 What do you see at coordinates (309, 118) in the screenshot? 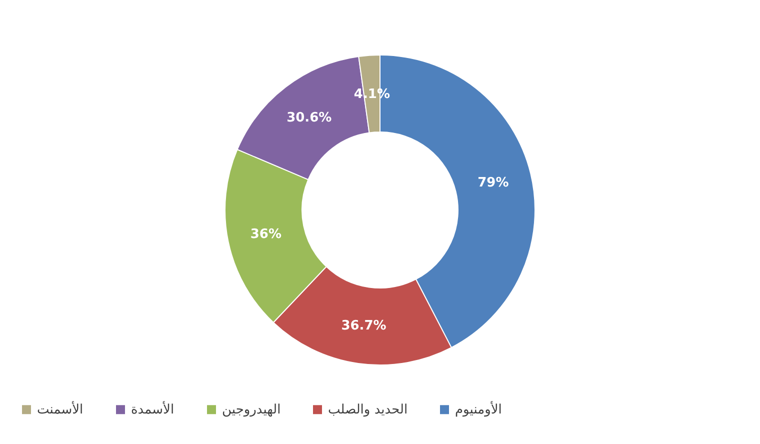
I see `data-label: 30.6%` at bounding box center [309, 118].